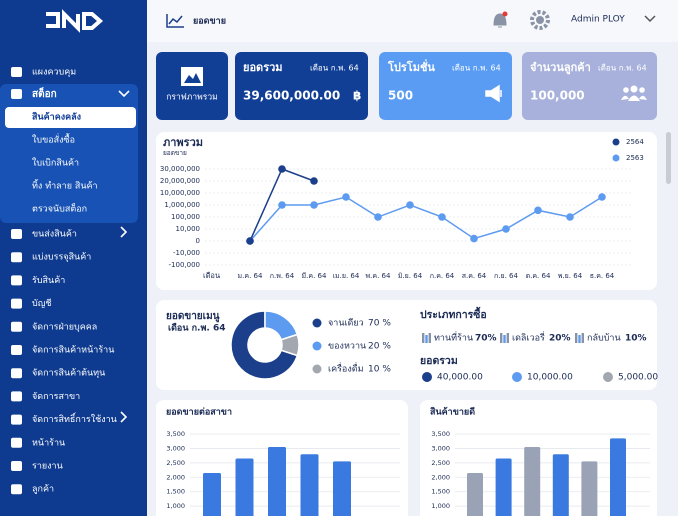 The width and height of the screenshot is (678, 516). Describe the element at coordinates (650, 19) in the screenshot. I see `user-chevron` at that location.